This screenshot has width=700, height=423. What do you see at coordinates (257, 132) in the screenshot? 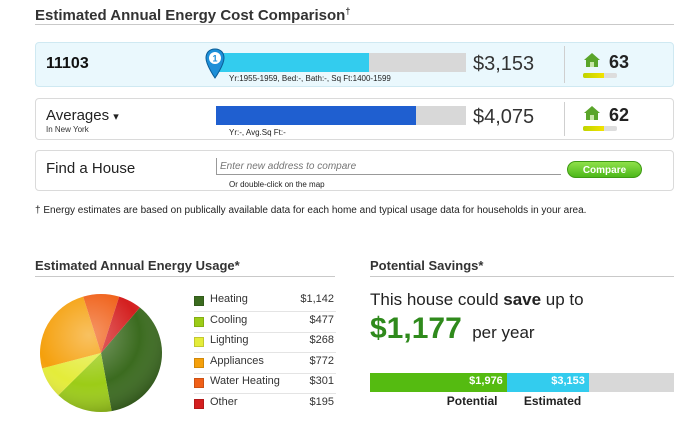
I see `averages-details: Yr:-, Avg.Sq Ft:-` at bounding box center [257, 132].